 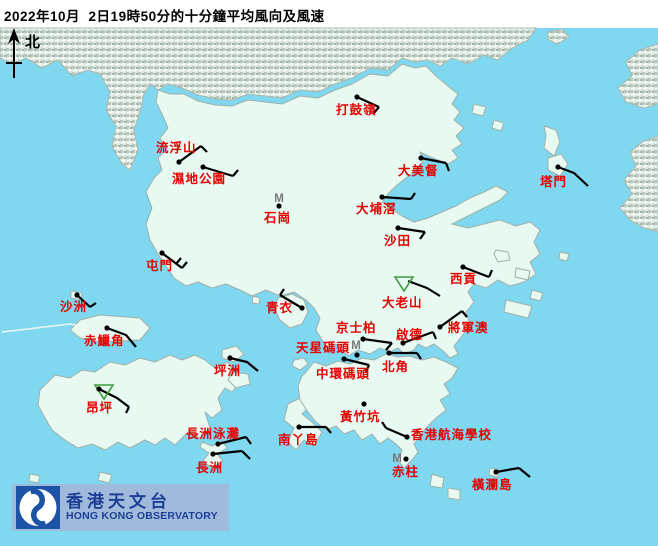 I want to click on hko-logo: 香港天文台 HONG KONG OBSERVATORY, so click(x=120, y=507).